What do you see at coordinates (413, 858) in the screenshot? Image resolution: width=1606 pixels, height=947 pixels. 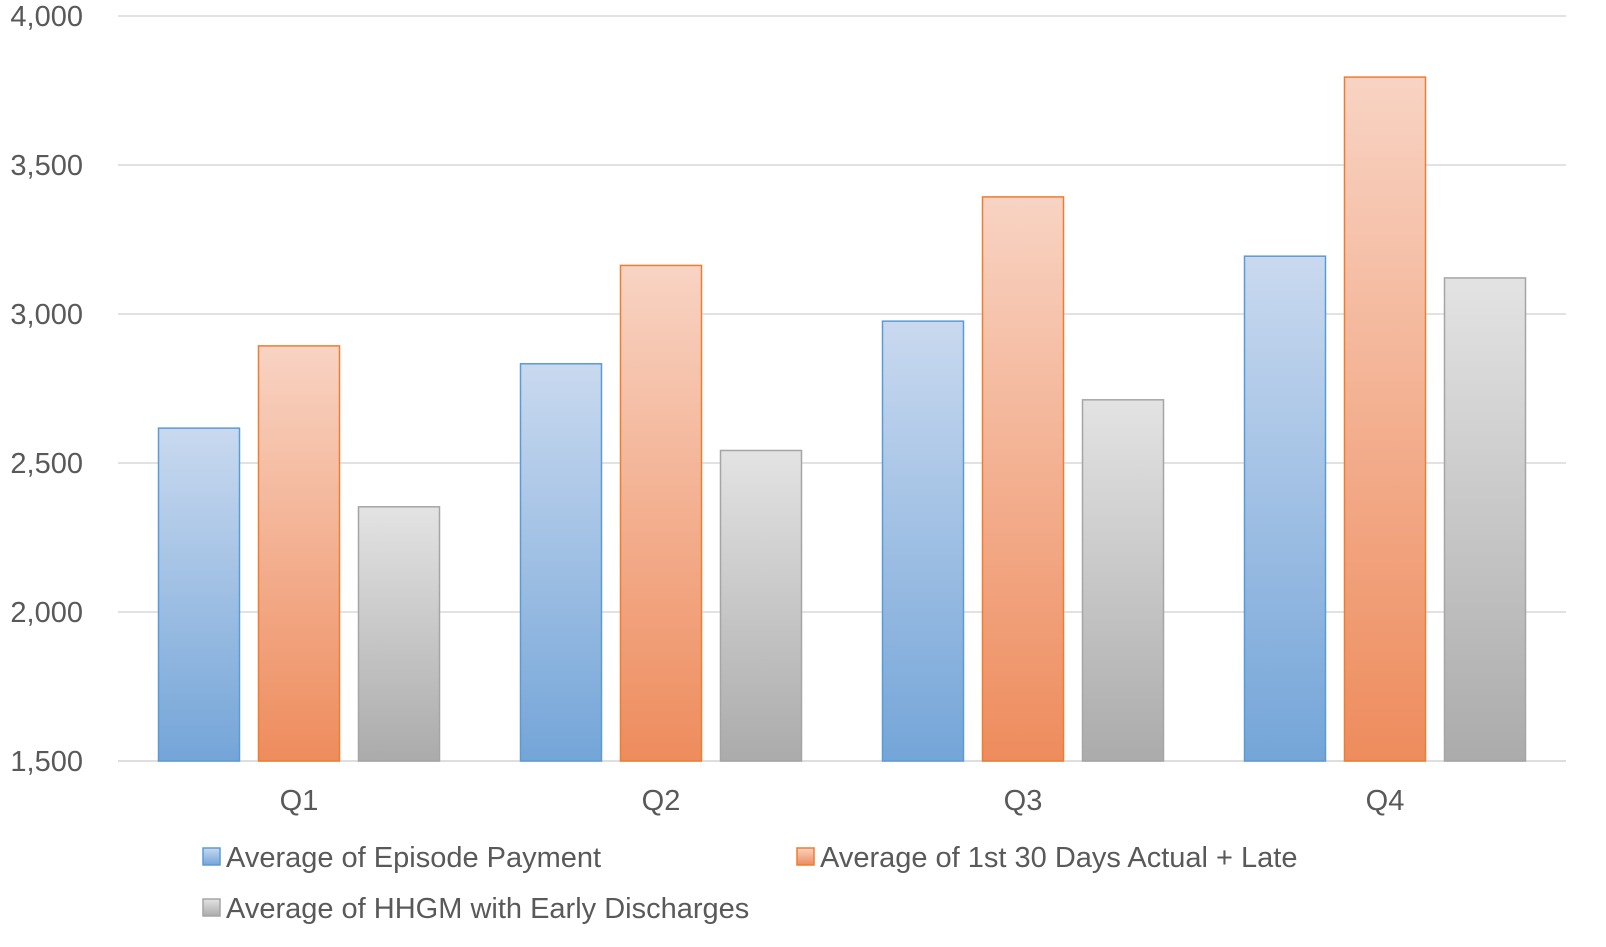 I see `legend-label: Average of Episode Payment` at bounding box center [413, 858].